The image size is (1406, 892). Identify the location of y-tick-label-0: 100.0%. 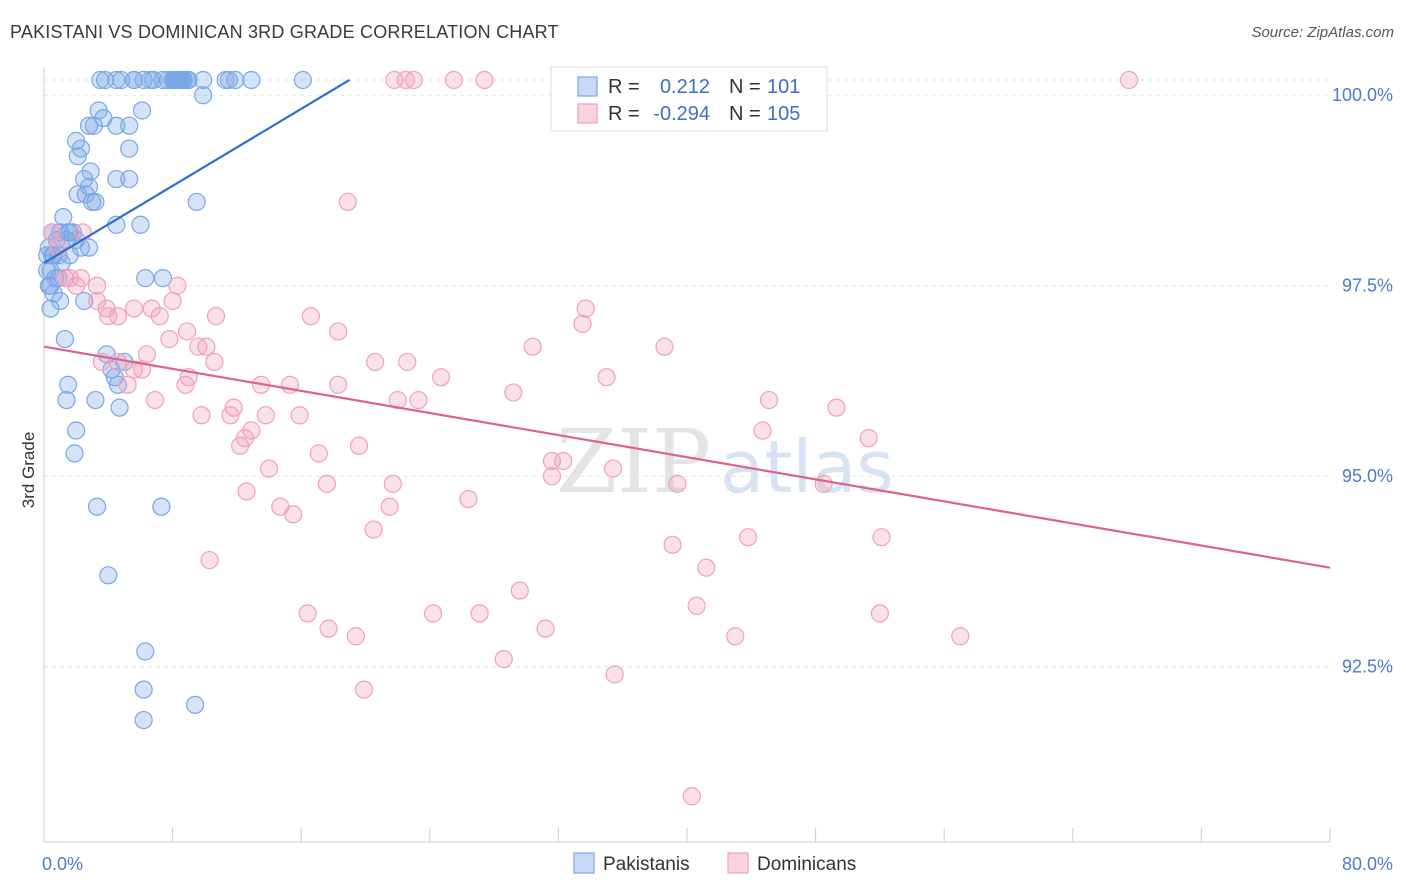
(1362, 95).